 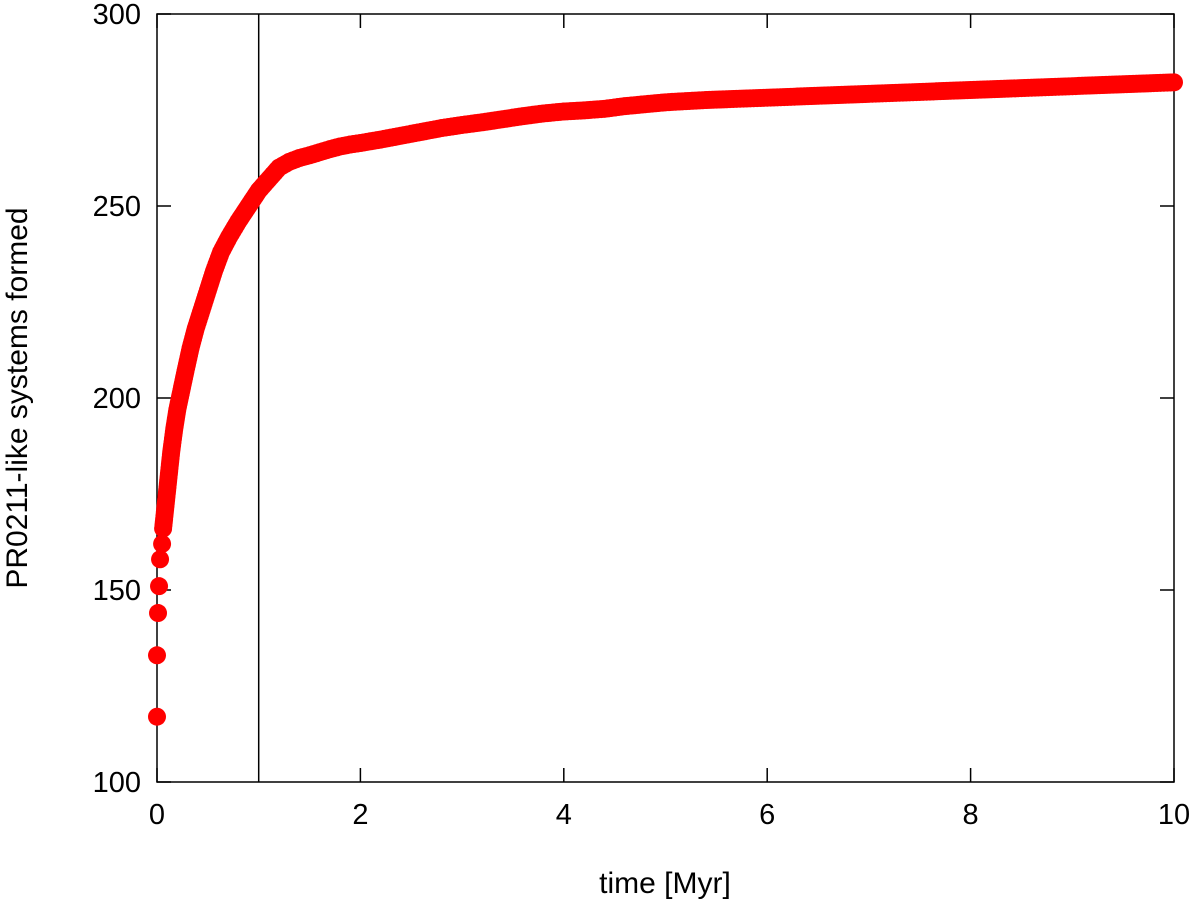 What do you see at coordinates (117, 15) in the screenshot?
I see `y-tick-label: 300` at bounding box center [117, 15].